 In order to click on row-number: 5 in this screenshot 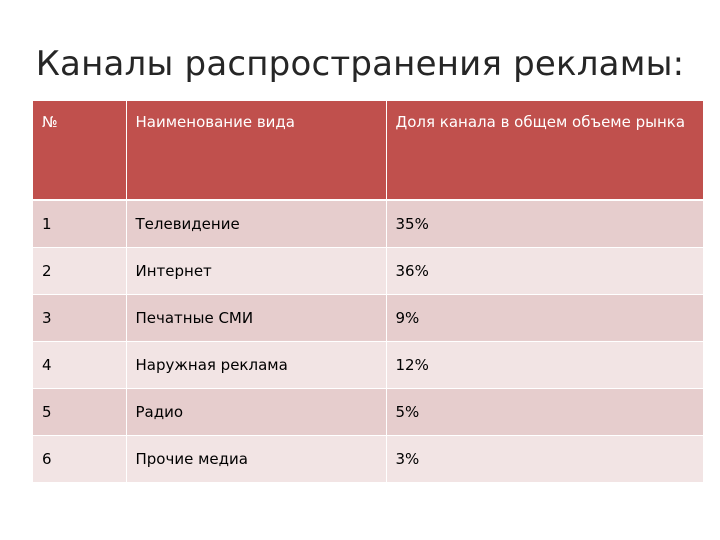, I will do `click(80, 412)`.